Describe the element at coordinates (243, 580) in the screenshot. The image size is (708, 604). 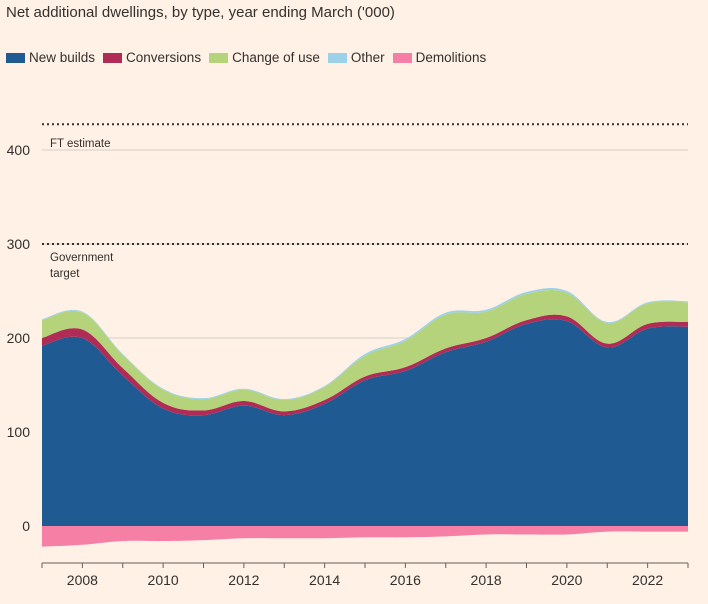
I see `x-tick-label: 2012` at that location.